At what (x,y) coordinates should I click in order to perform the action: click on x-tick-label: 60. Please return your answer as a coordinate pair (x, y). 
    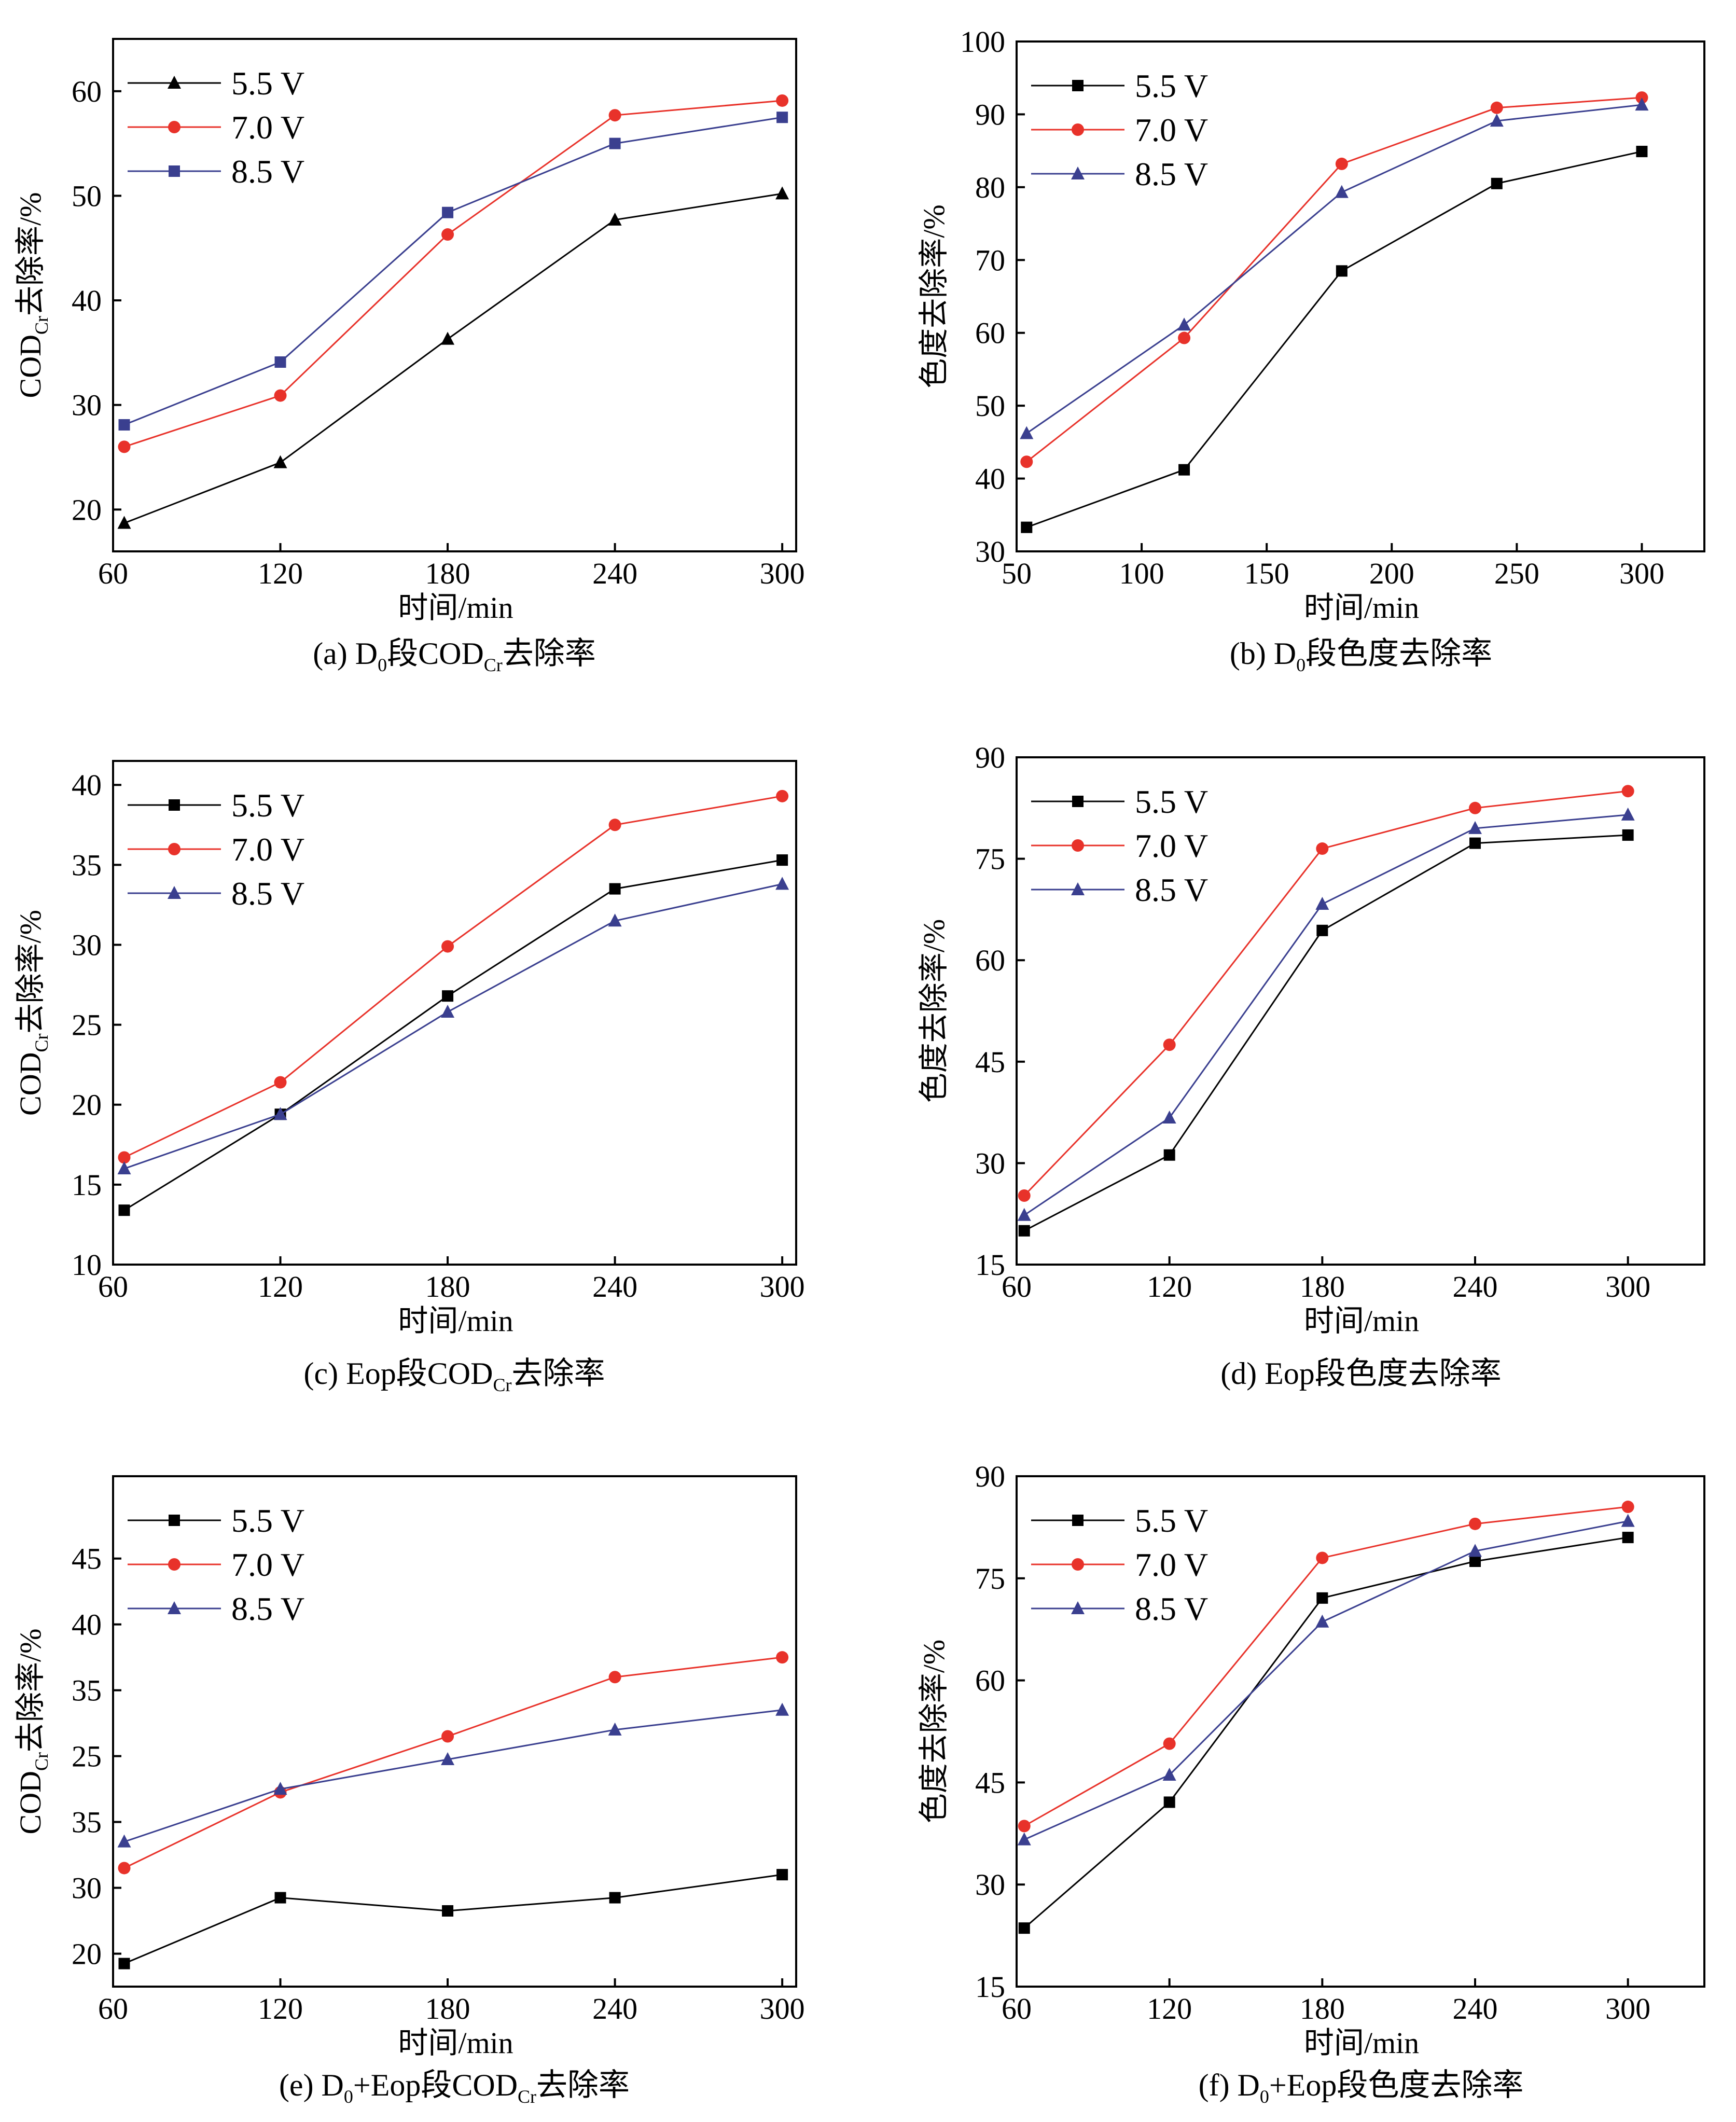
    Looking at the image, I should click on (1017, 2009).